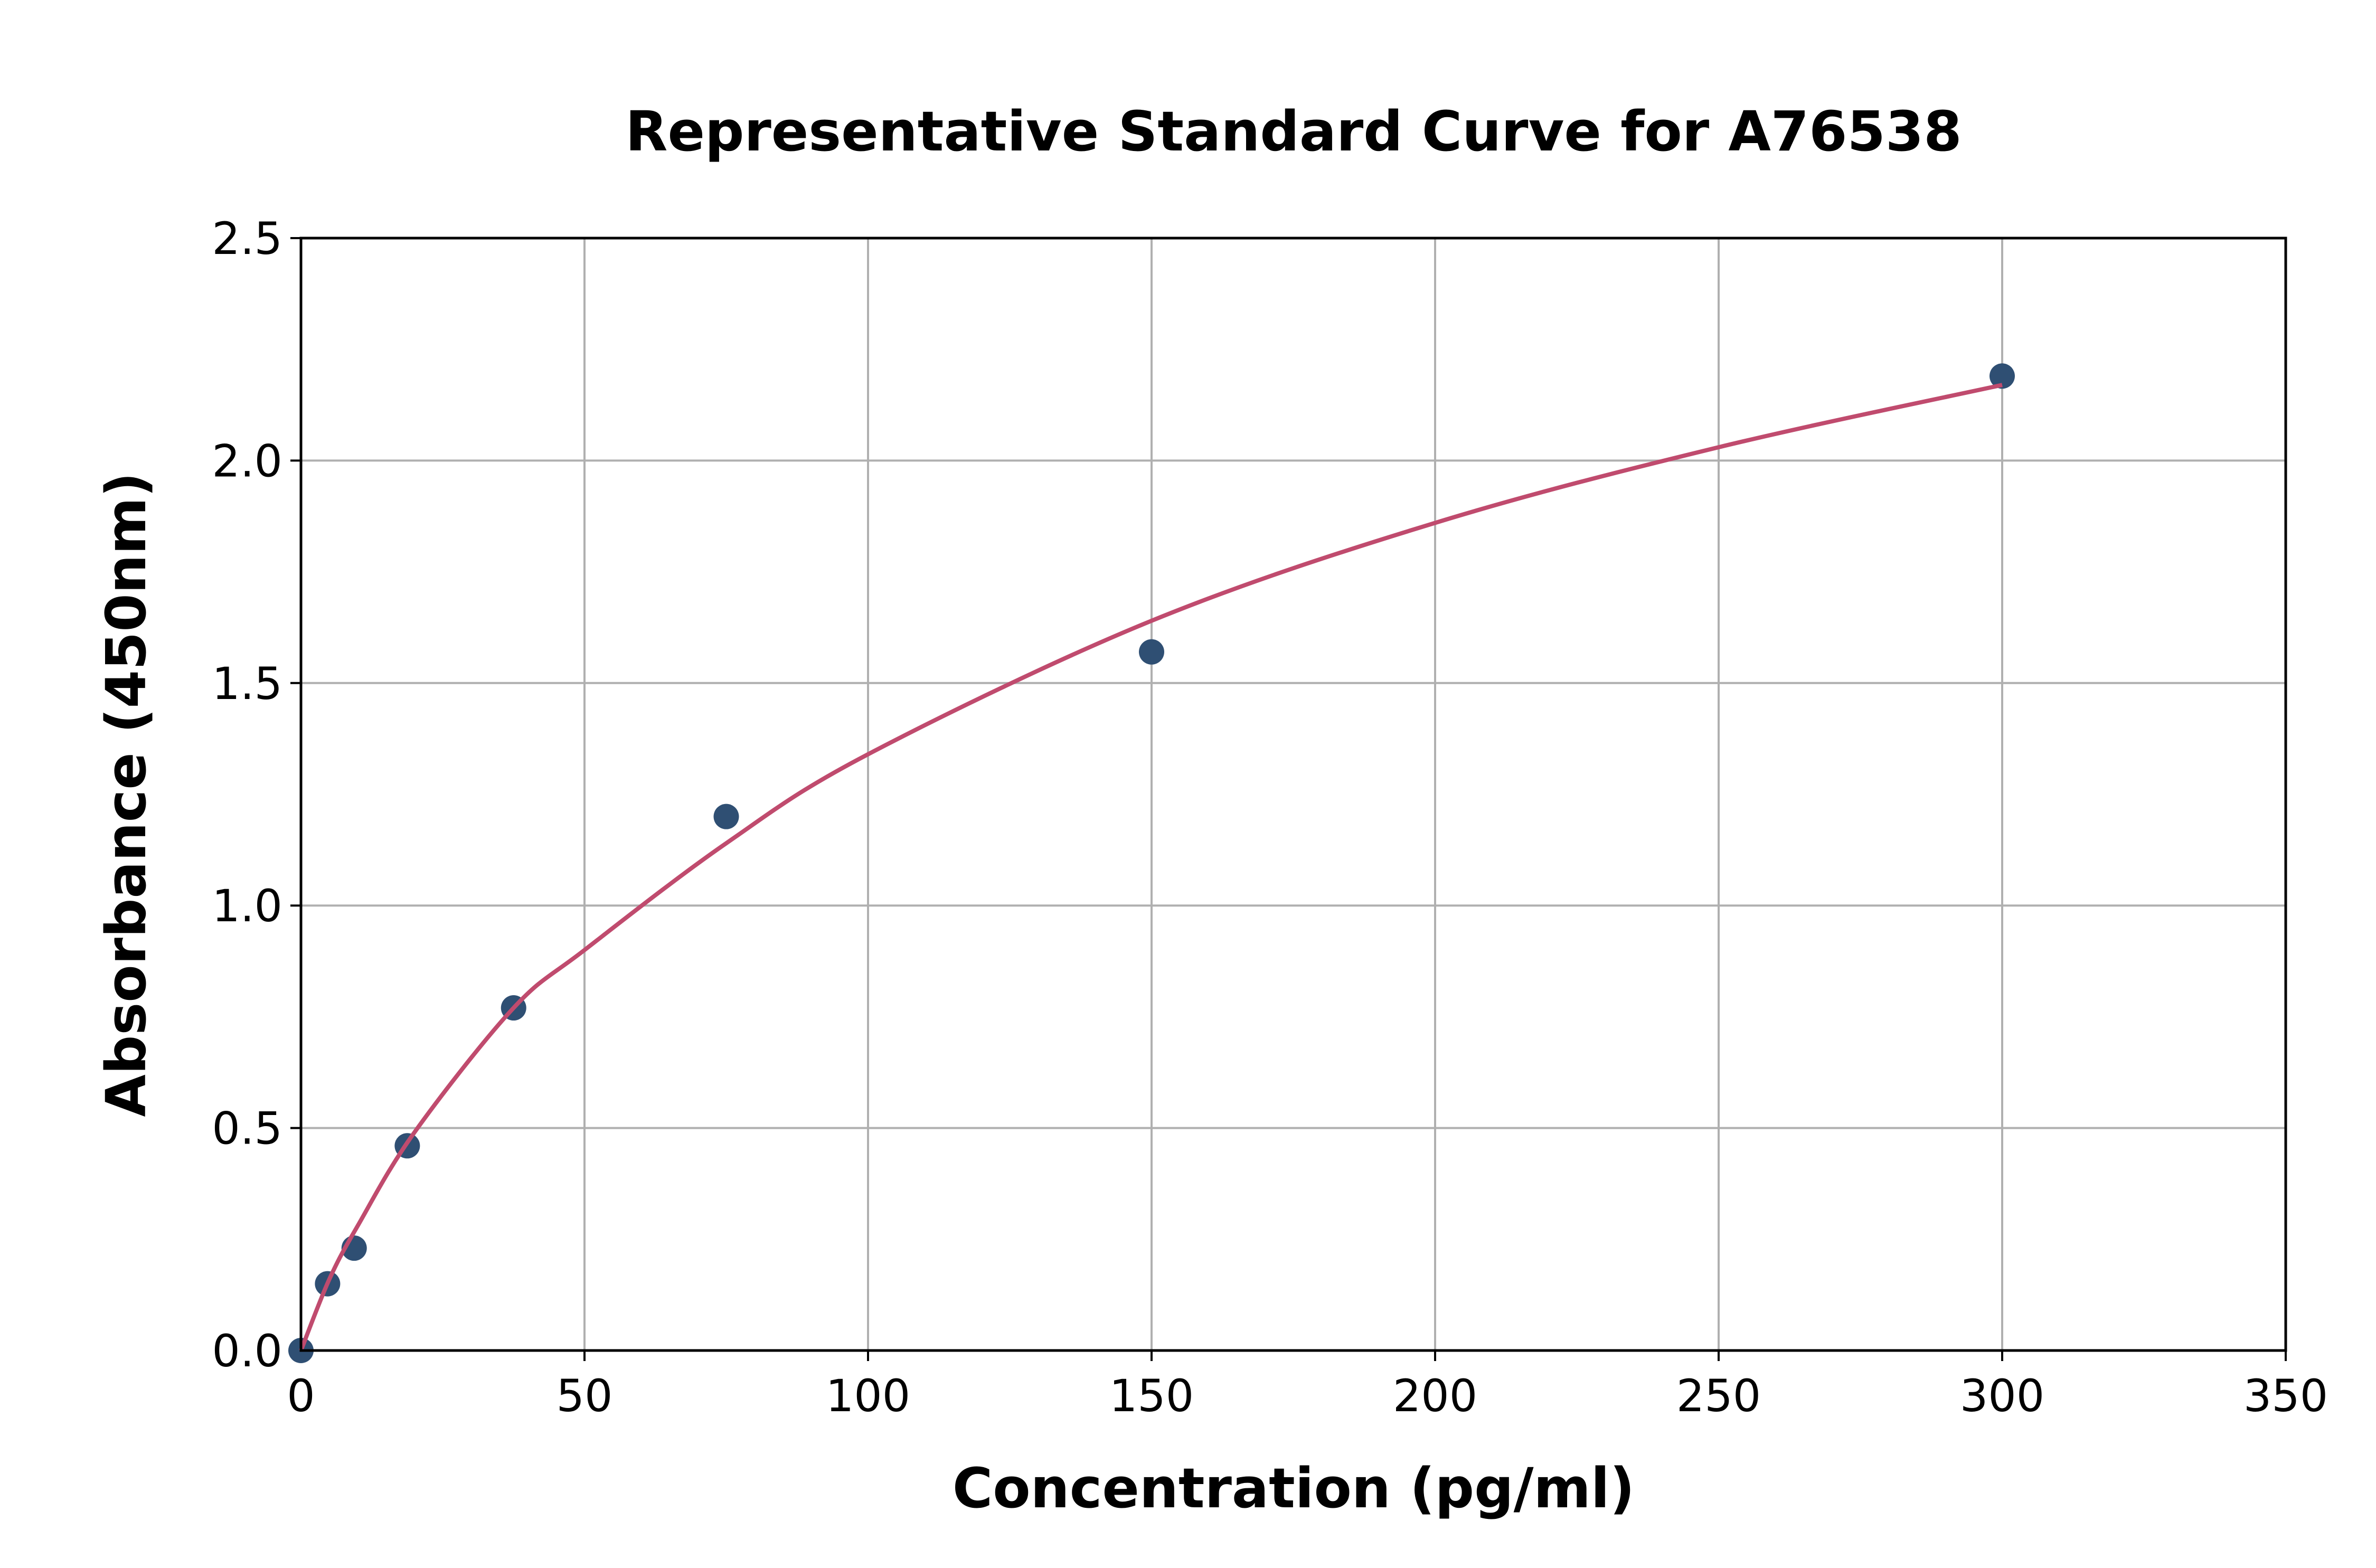 This screenshot has height=1568, width=2376. What do you see at coordinates (2285, 1396) in the screenshot?
I see `x-tick-label: 350` at bounding box center [2285, 1396].